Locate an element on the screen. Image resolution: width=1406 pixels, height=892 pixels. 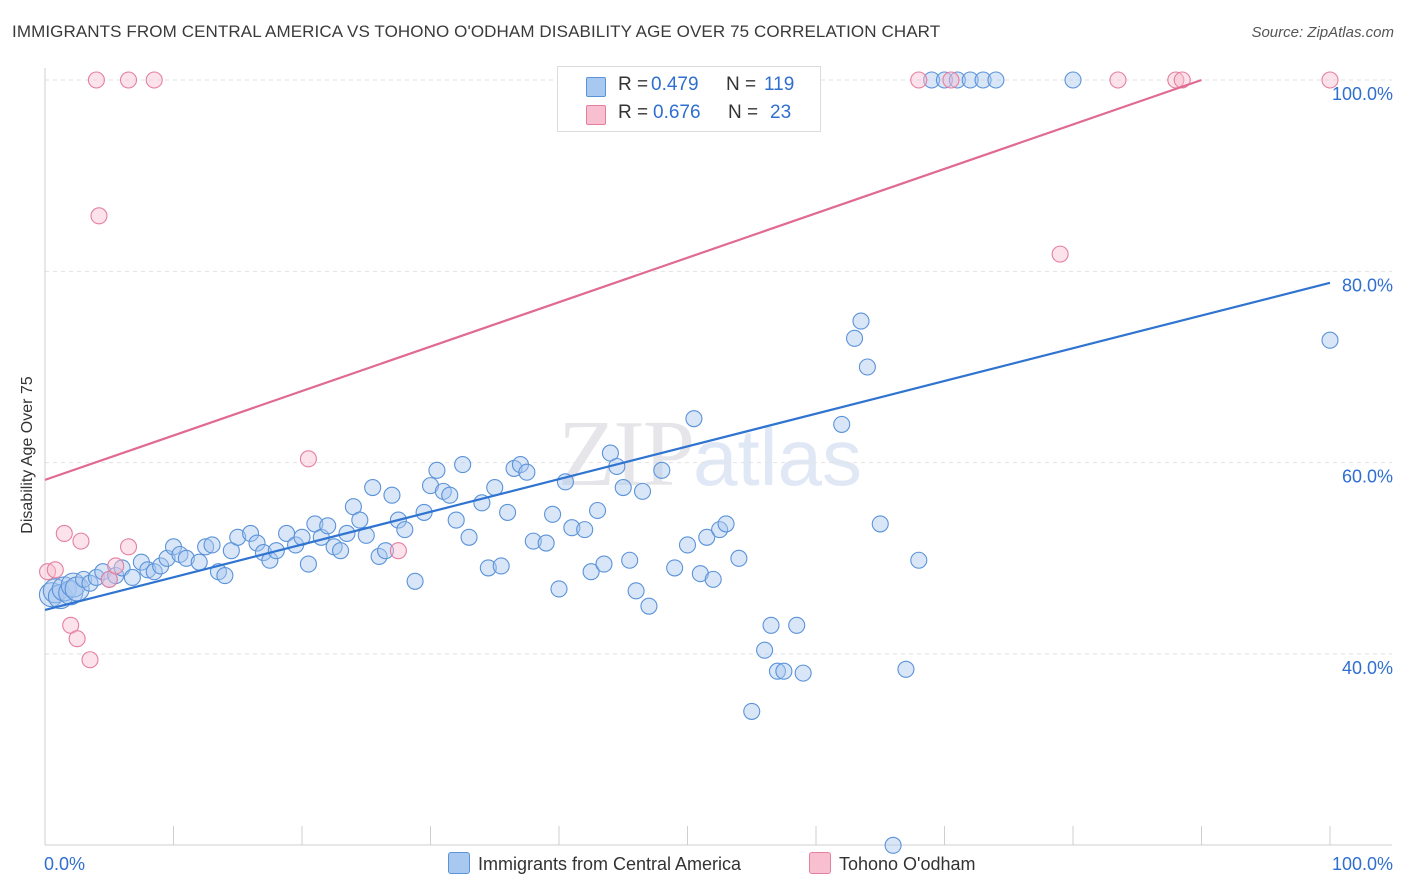
legend-label: Tohono O'odham is located at coordinates (907, 864).